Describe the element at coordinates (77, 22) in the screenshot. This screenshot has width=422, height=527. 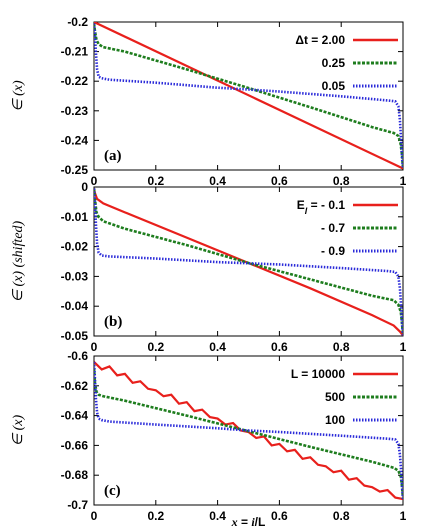
I see `y-tick-label: -0.2` at that location.